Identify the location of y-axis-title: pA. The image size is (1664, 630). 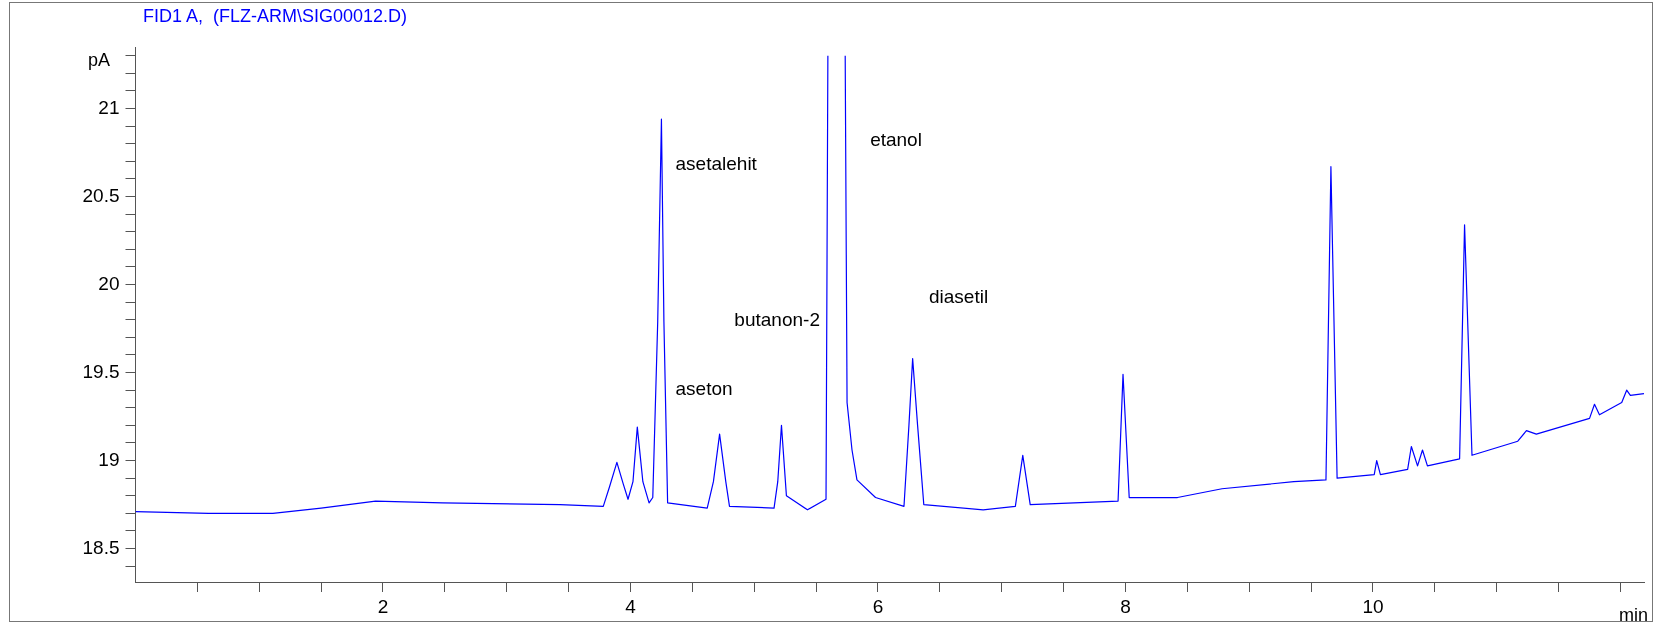
(99, 60).